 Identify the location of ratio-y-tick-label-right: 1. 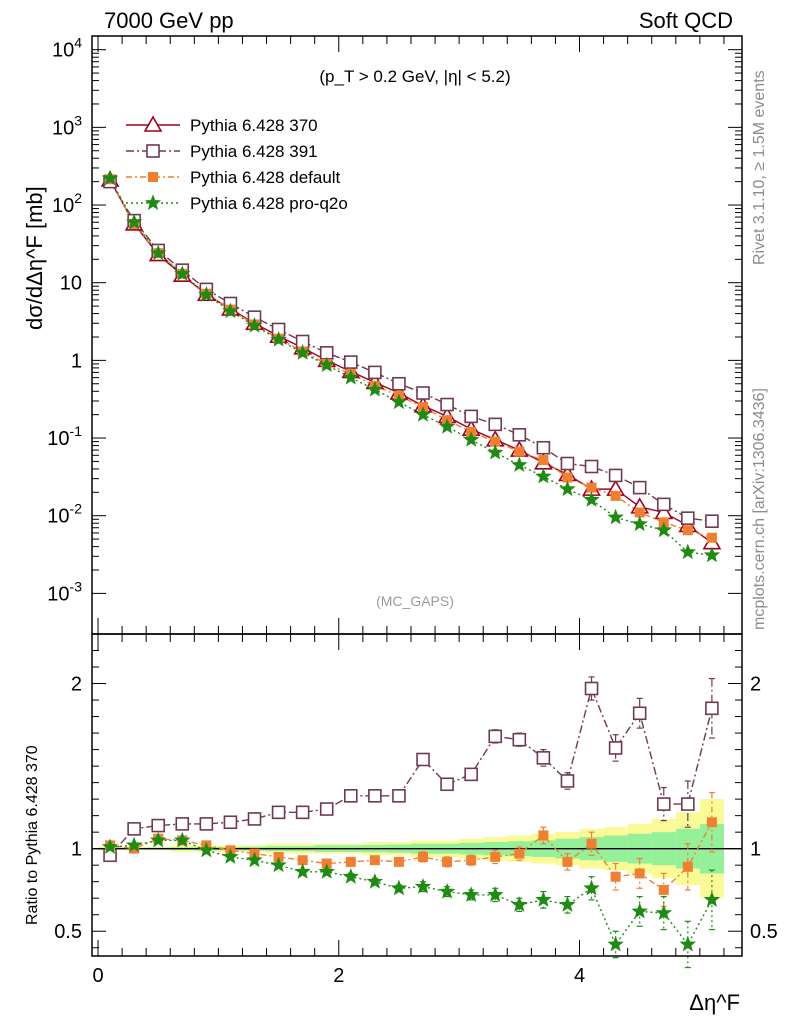
(755, 850).